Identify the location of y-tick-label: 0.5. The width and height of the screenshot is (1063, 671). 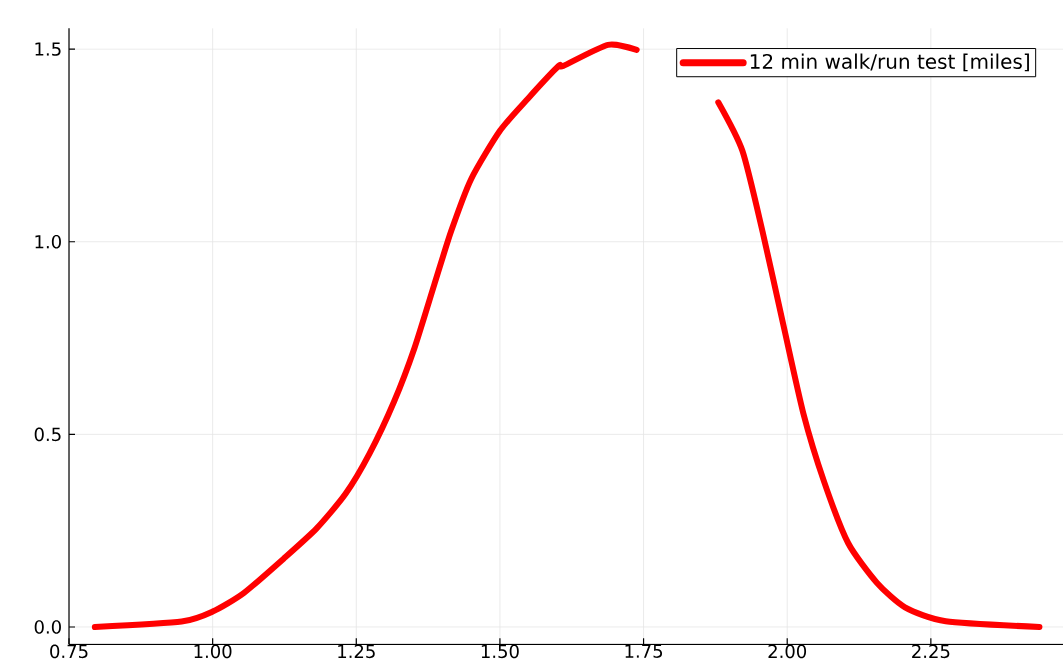
(47, 434).